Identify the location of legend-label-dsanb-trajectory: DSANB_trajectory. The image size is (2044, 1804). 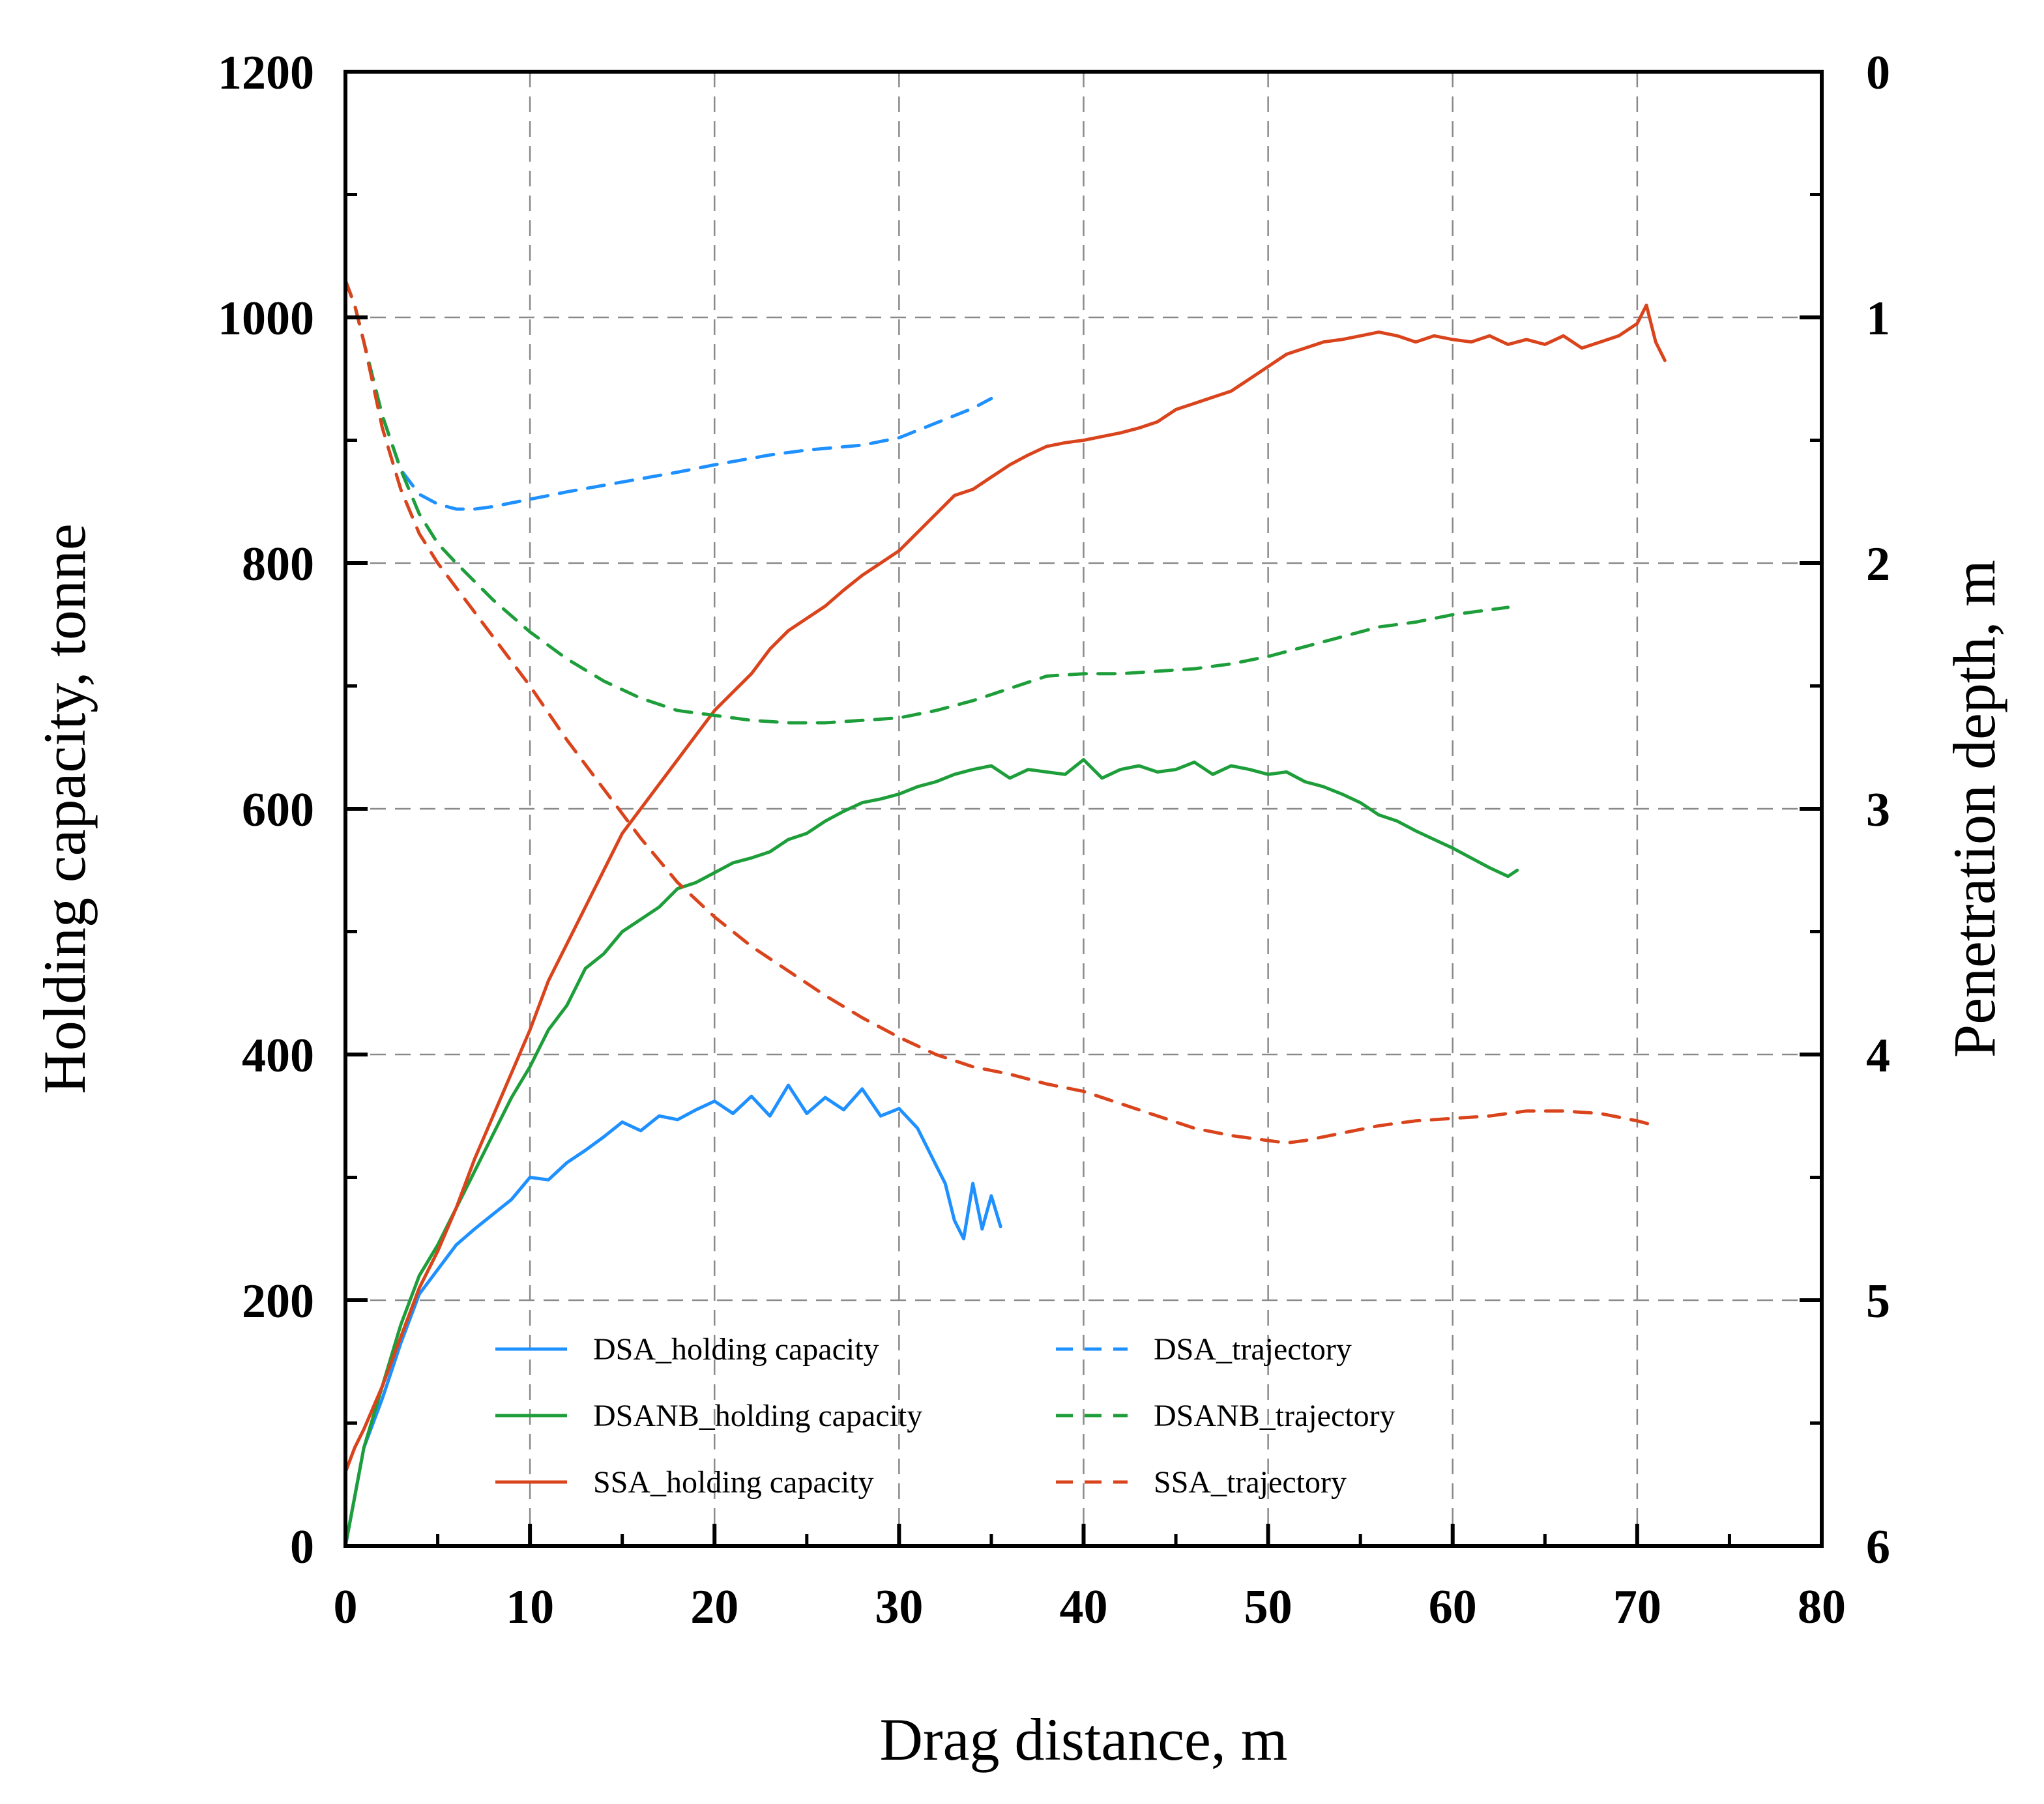
(1274, 1416).